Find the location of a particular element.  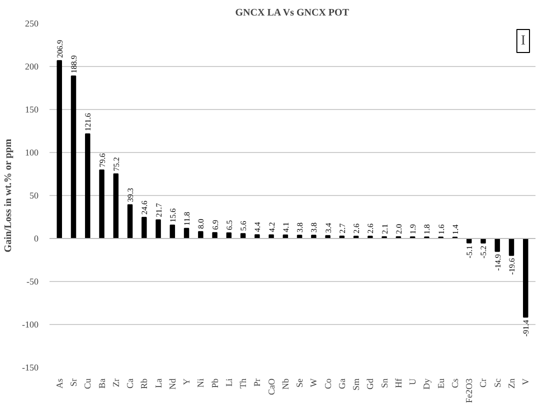

y-tick-label: 150 is located at coordinates (32, 109).